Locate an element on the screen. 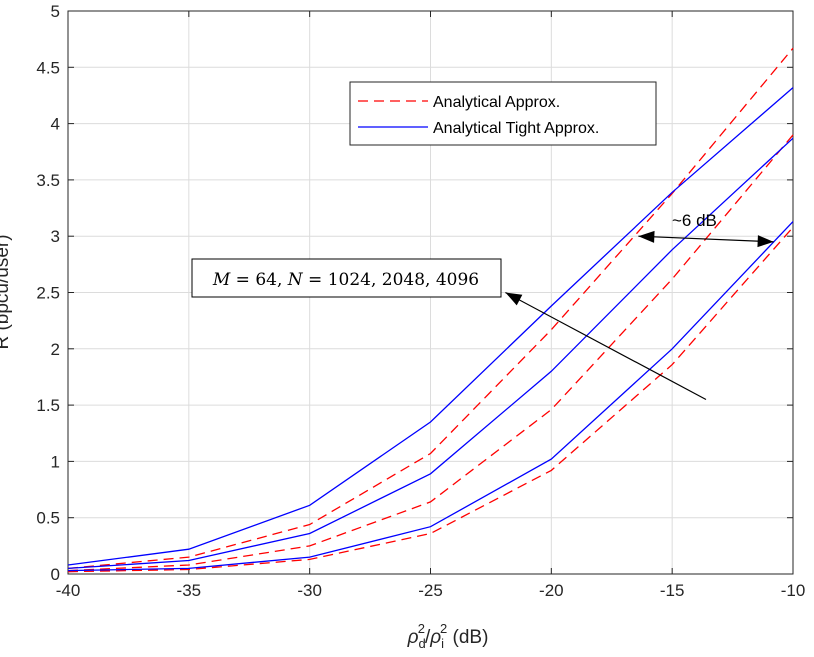 The width and height of the screenshot is (814, 657). y-tick-label: 2.5 is located at coordinates (48, 293).